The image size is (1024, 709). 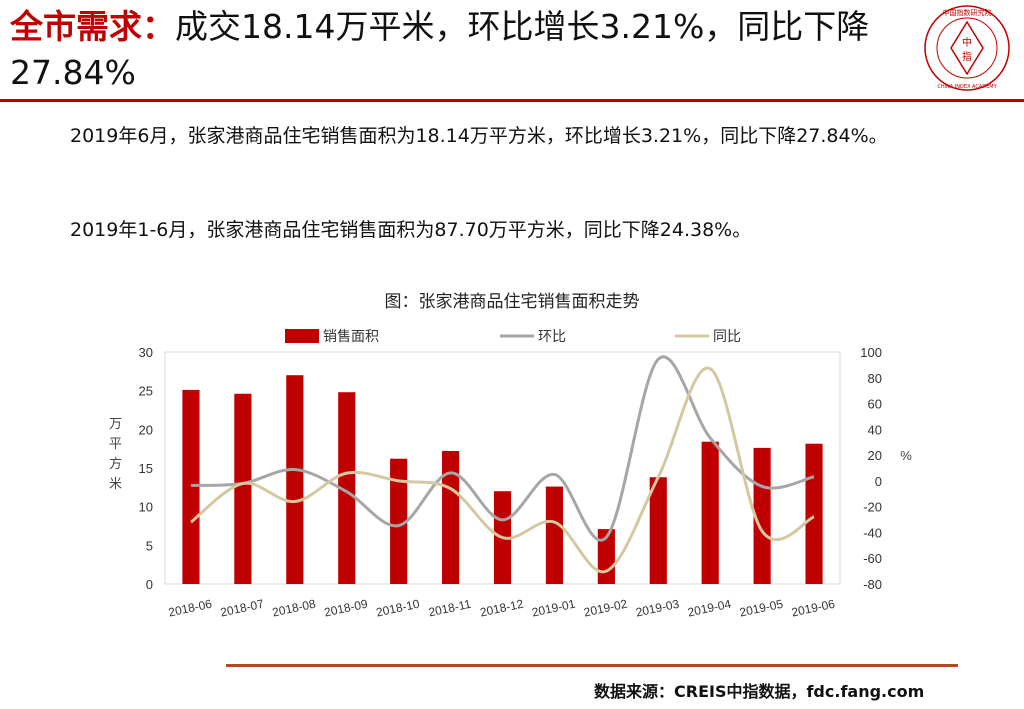 What do you see at coordinates (146, 352) in the screenshot?
I see `left-axis-tick-label: 30` at bounding box center [146, 352].